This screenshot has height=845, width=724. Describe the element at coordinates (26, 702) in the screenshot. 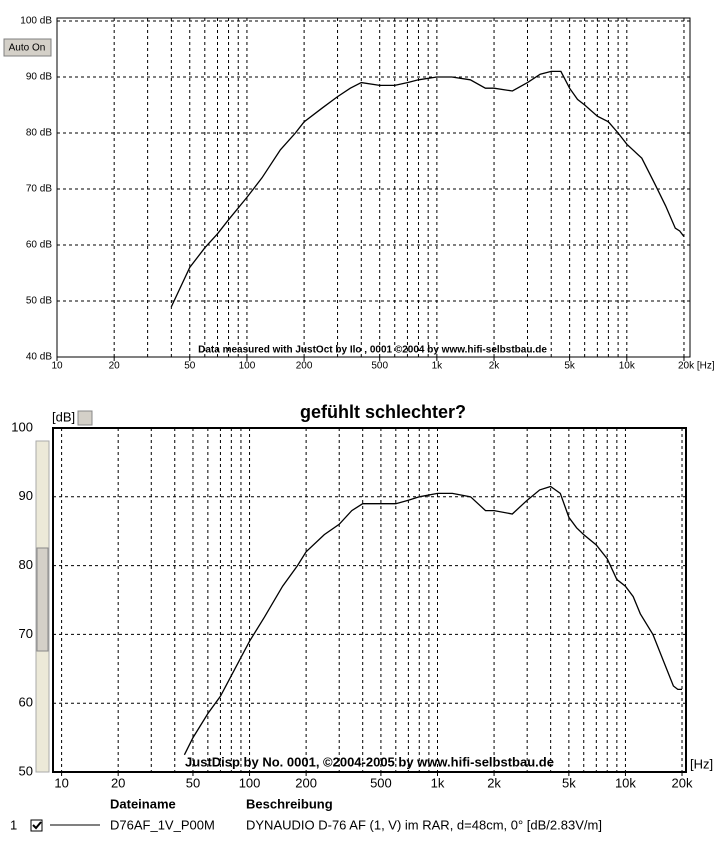

I see `y-tick-label: 60` at that location.